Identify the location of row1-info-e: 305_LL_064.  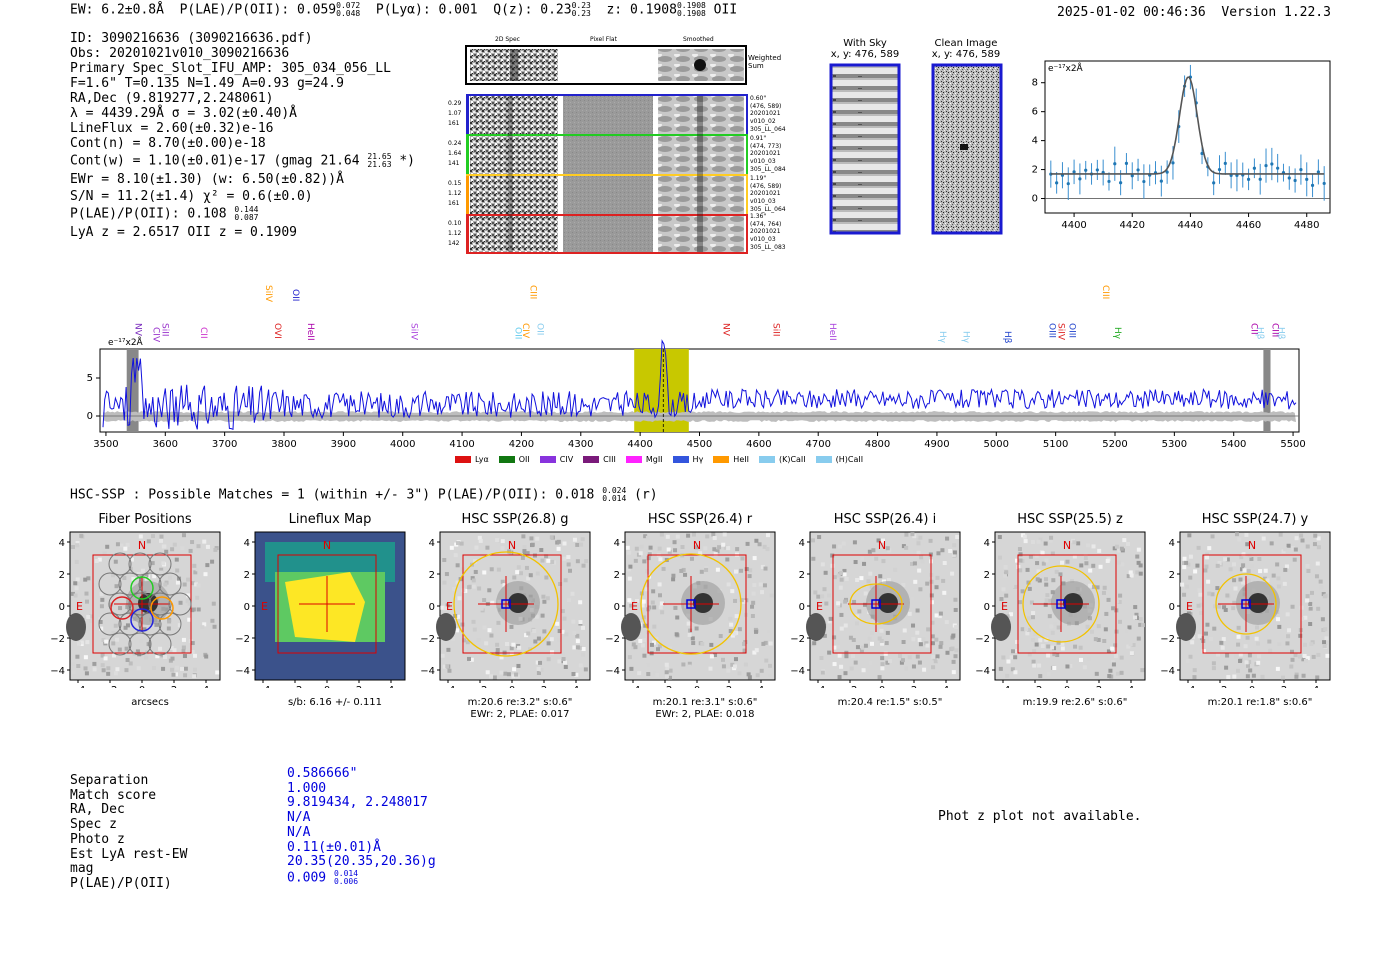
(768, 129).